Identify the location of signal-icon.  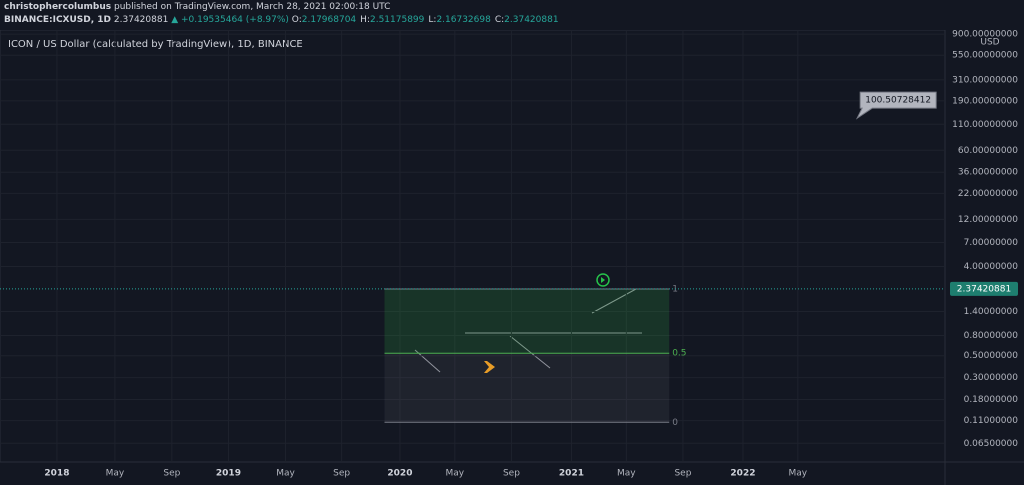
(603, 280).